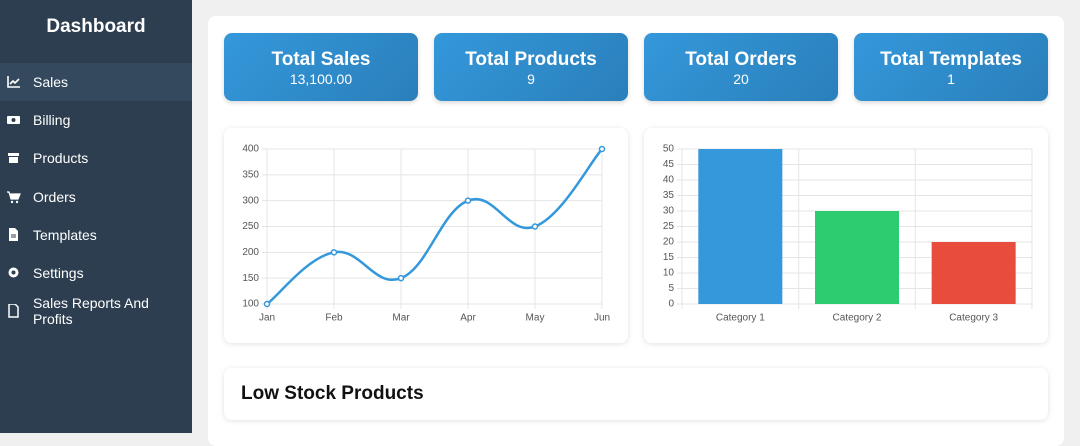  What do you see at coordinates (250, 149) in the screenshot?
I see `y-tick-label: 400` at bounding box center [250, 149].